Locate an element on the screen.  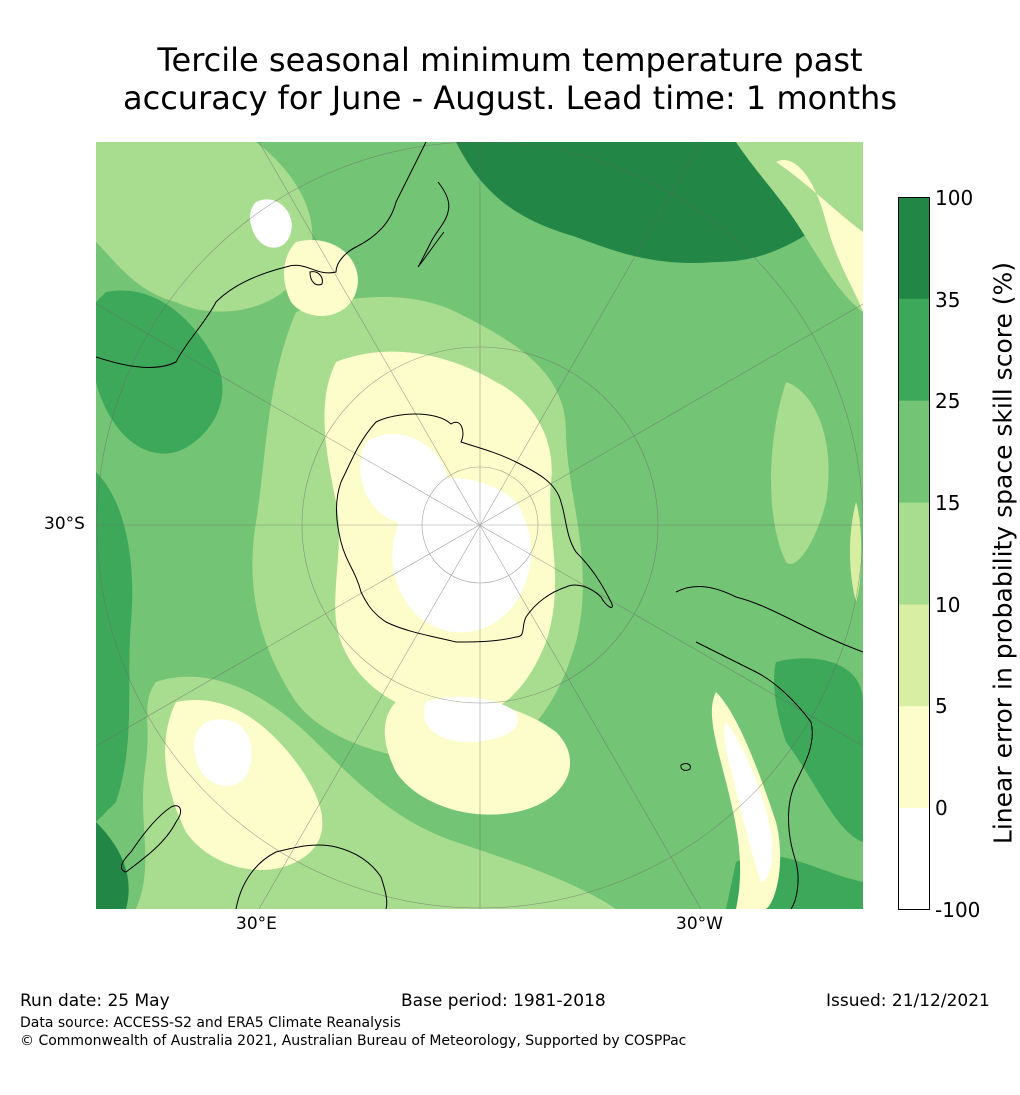
skill-region-negative-southwest is located at coordinates (223, 752).